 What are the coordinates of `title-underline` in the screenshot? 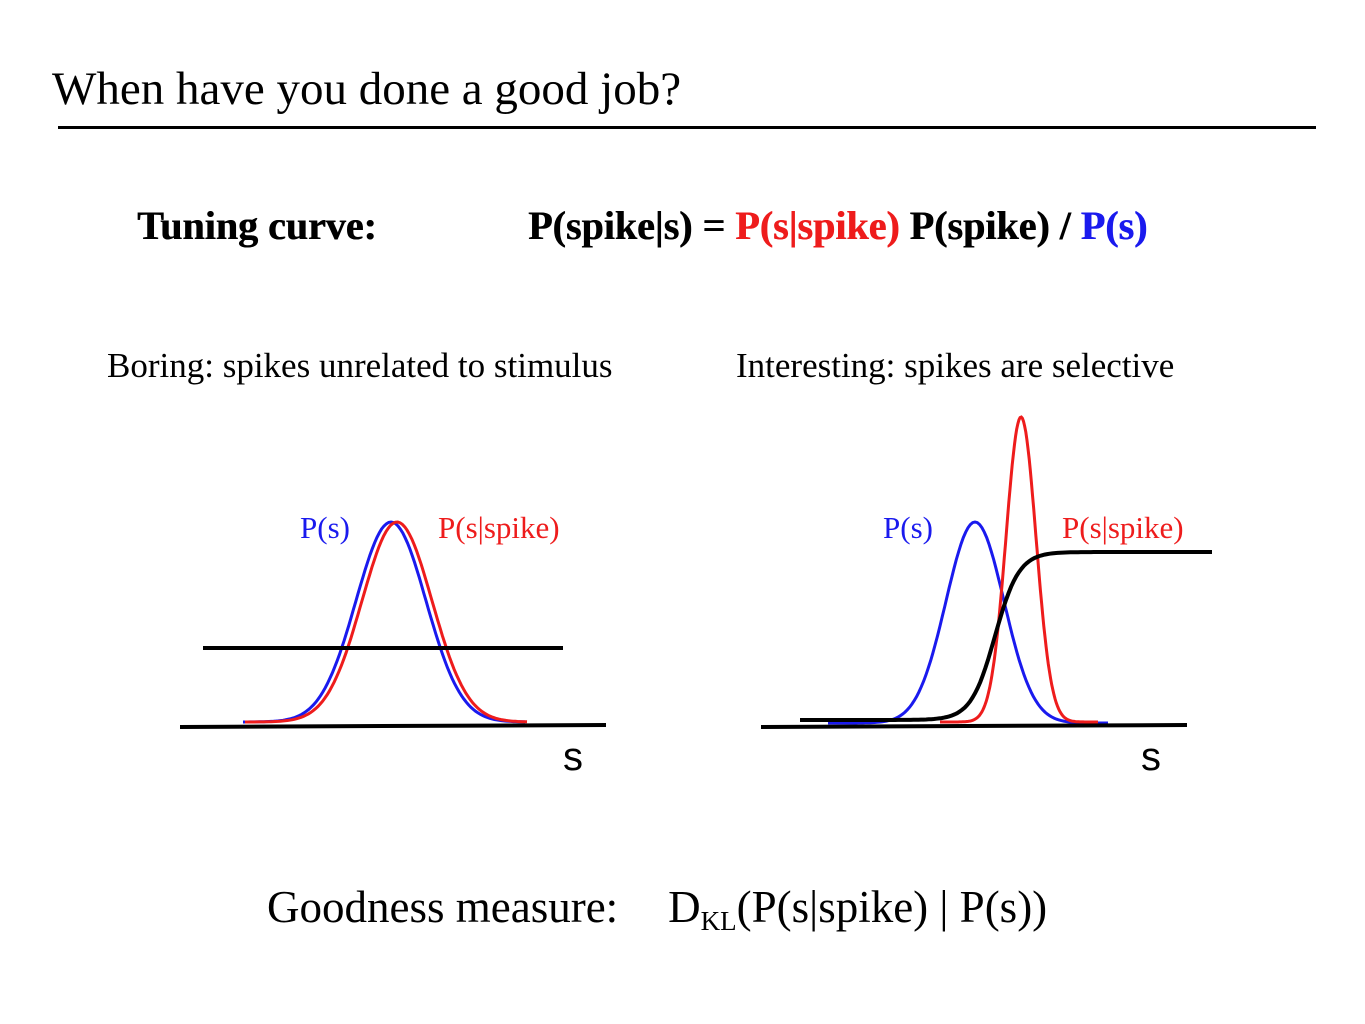 It's located at (687, 127).